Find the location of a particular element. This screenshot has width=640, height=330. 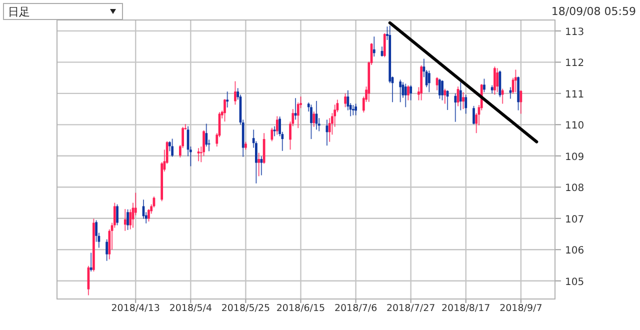

y-tick-label: 112 is located at coordinates (574, 64).